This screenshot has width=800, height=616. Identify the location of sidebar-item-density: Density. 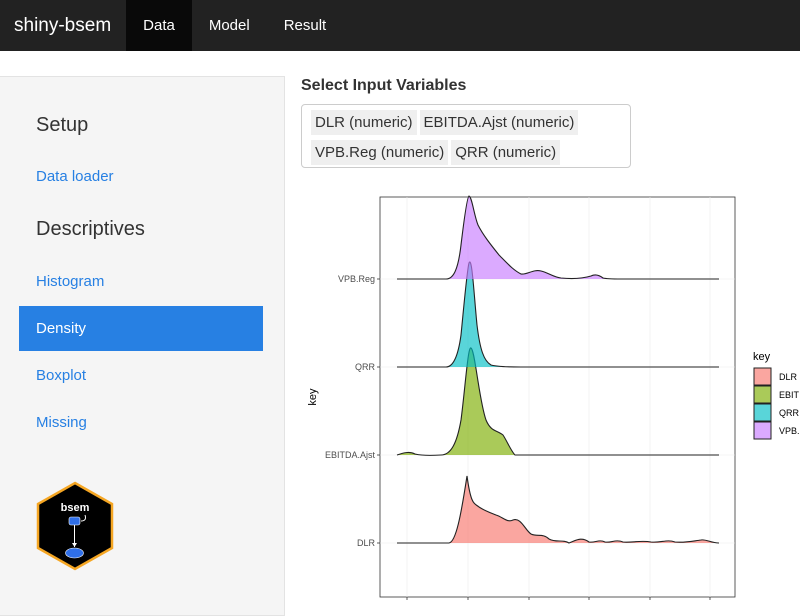
(141, 328).